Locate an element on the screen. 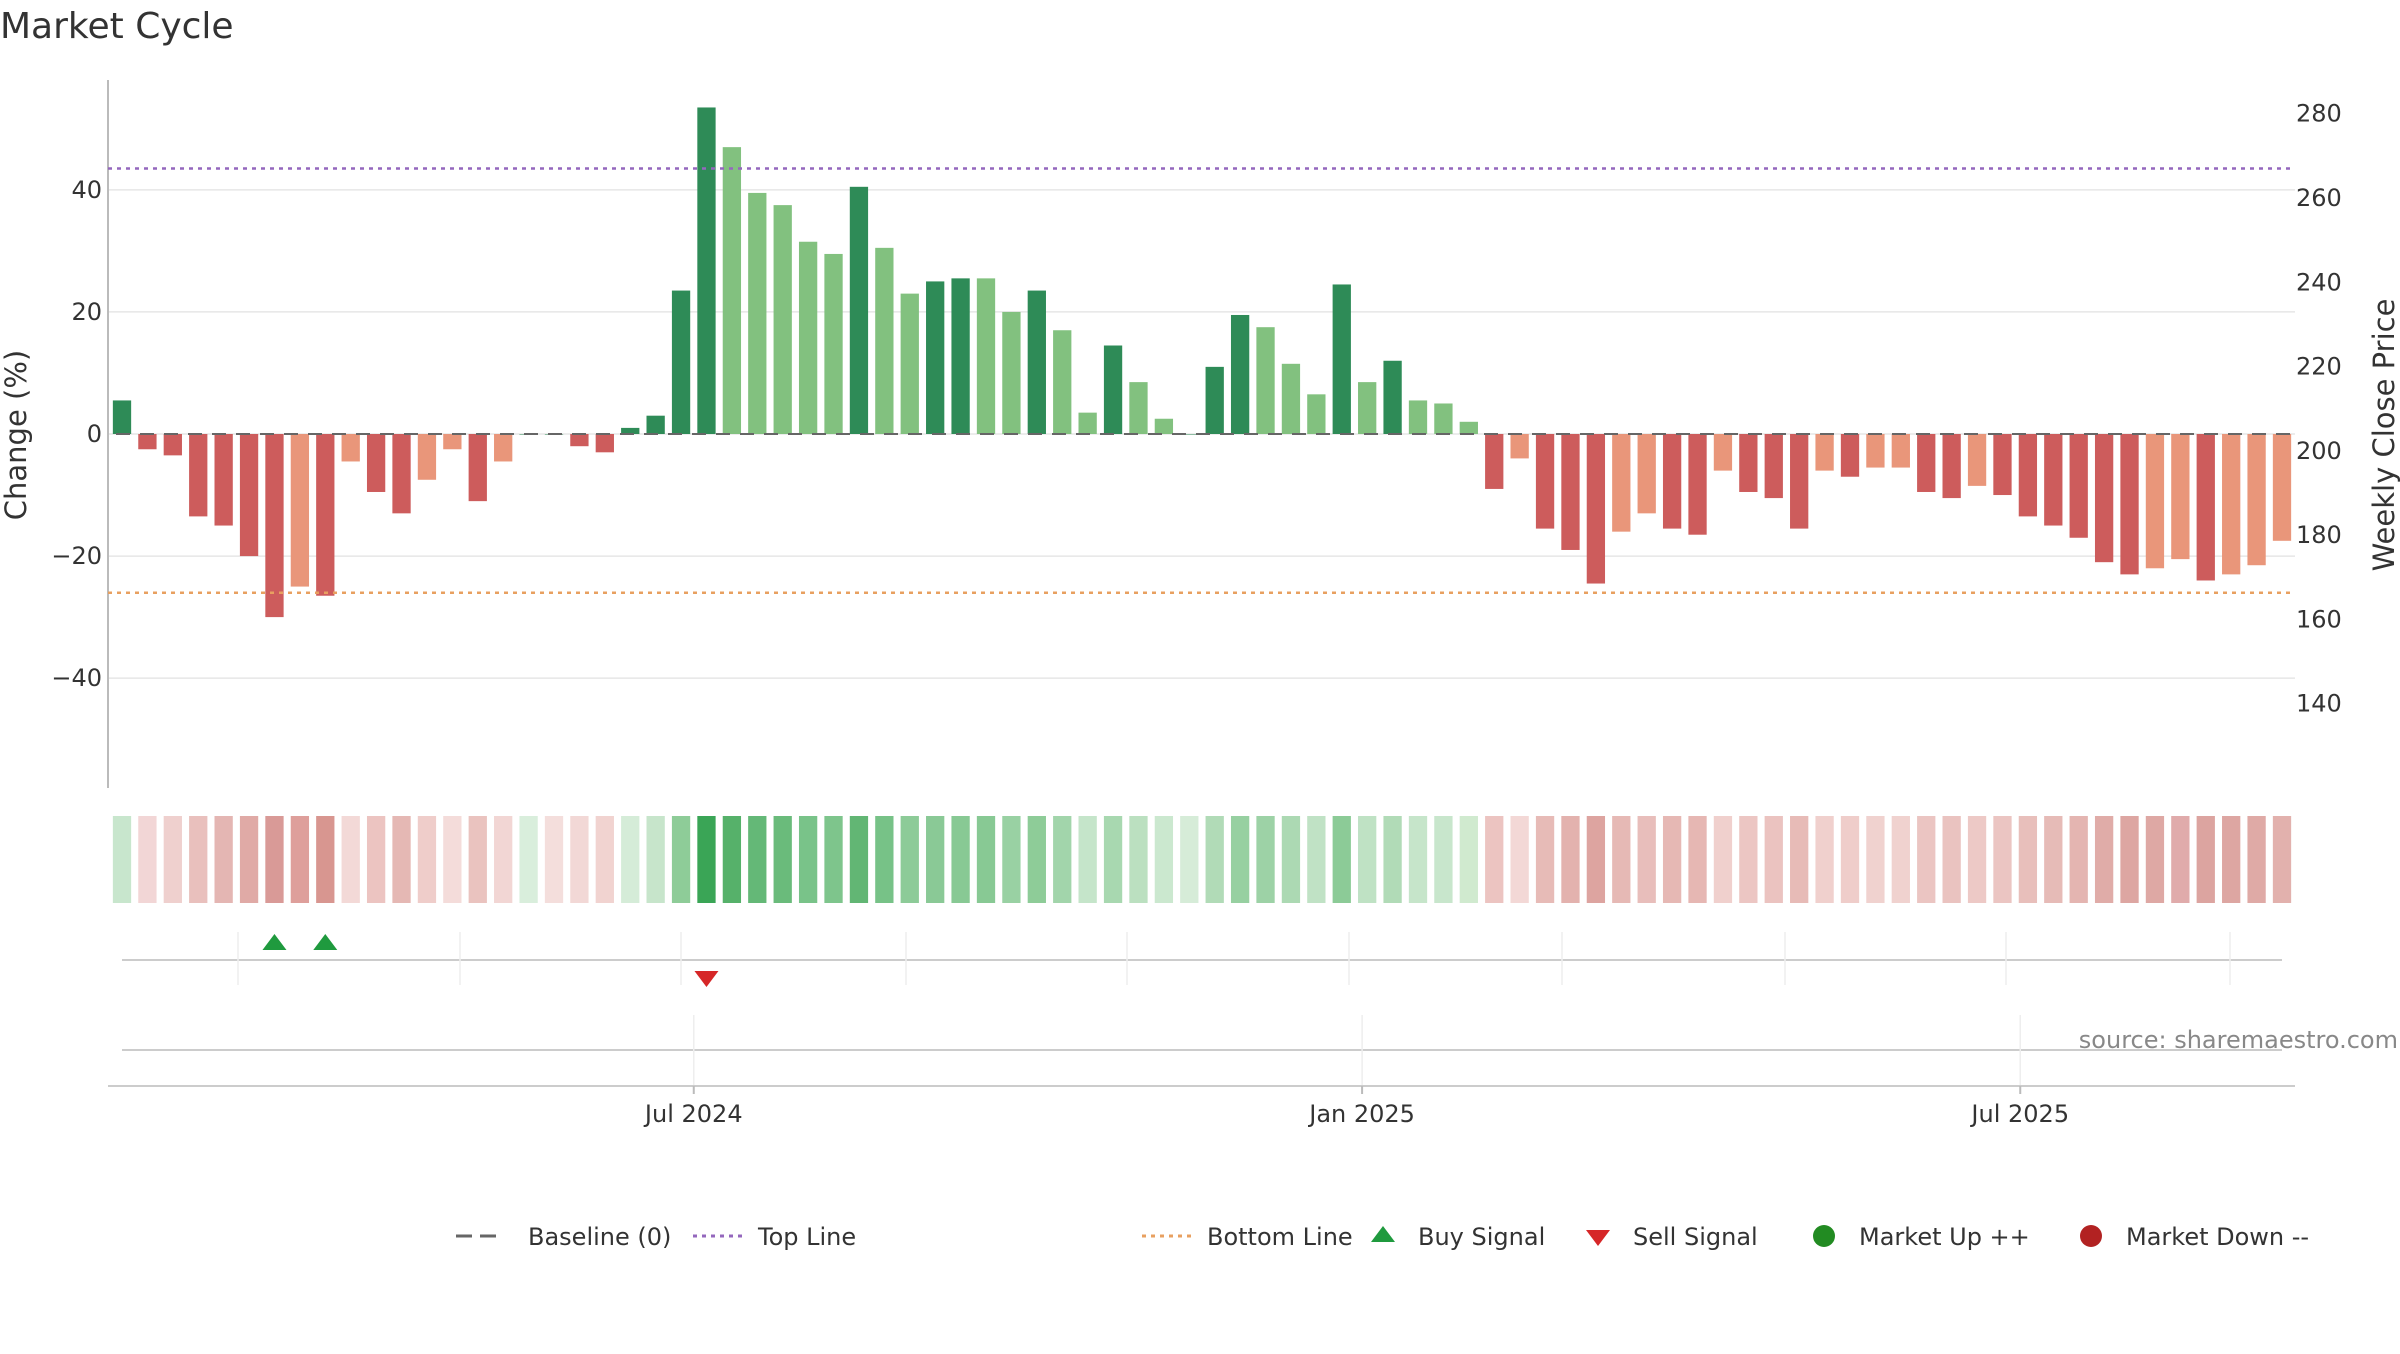 This screenshot has height=1354, width=2400. y-tick-label-right: 280 is located at coordinates (2319, 114).